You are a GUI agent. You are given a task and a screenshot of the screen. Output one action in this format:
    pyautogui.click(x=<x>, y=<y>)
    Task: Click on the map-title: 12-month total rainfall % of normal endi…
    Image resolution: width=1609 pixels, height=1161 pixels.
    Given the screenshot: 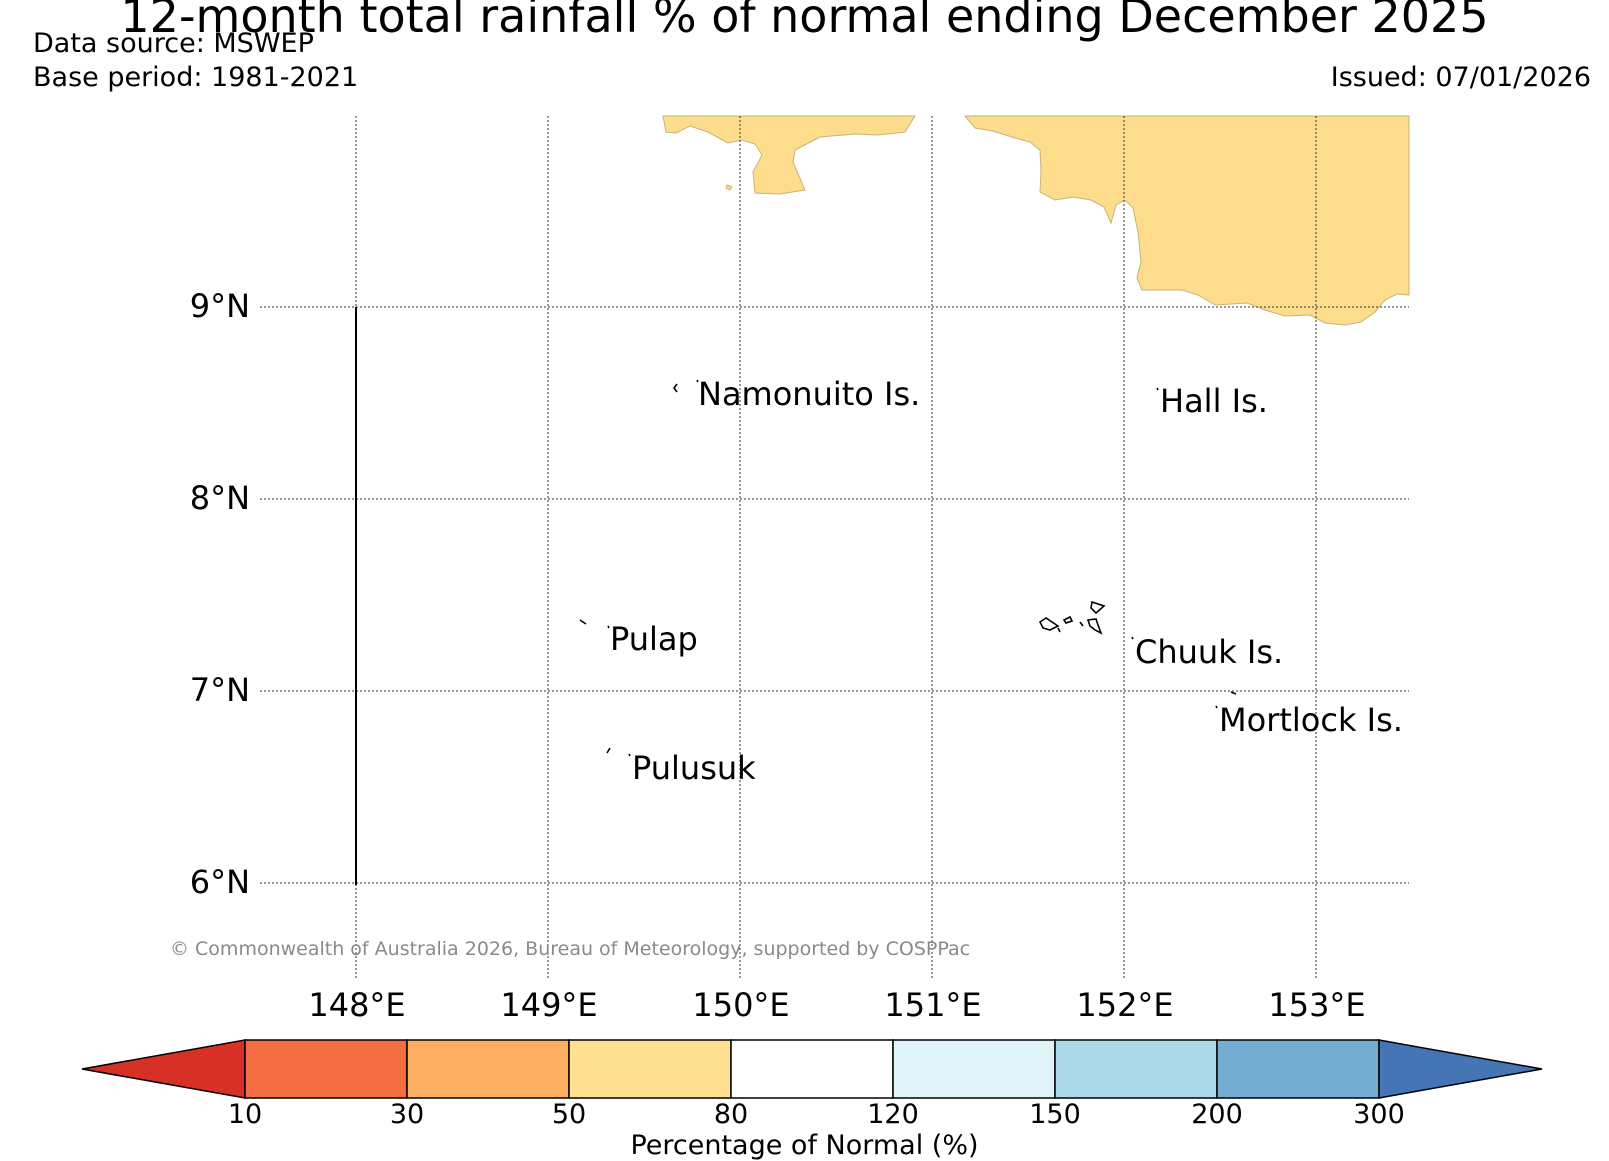 What is the action you would take?
    pyautogui.click(x=804, y=21)
    